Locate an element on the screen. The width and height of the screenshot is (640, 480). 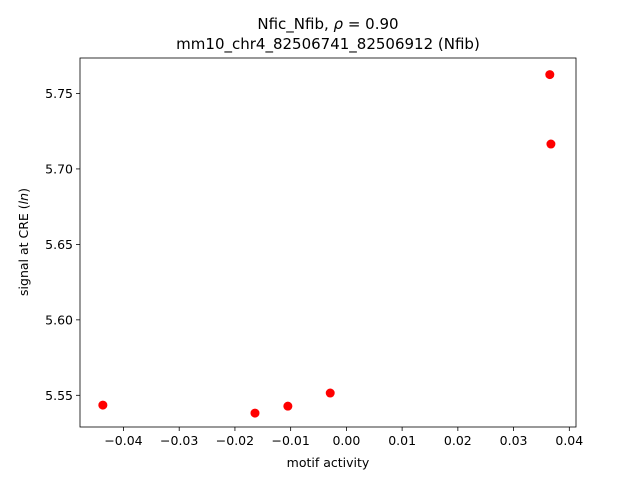
y-axis-label: signal at CRE (ln) is located at coordinates (23, 242).